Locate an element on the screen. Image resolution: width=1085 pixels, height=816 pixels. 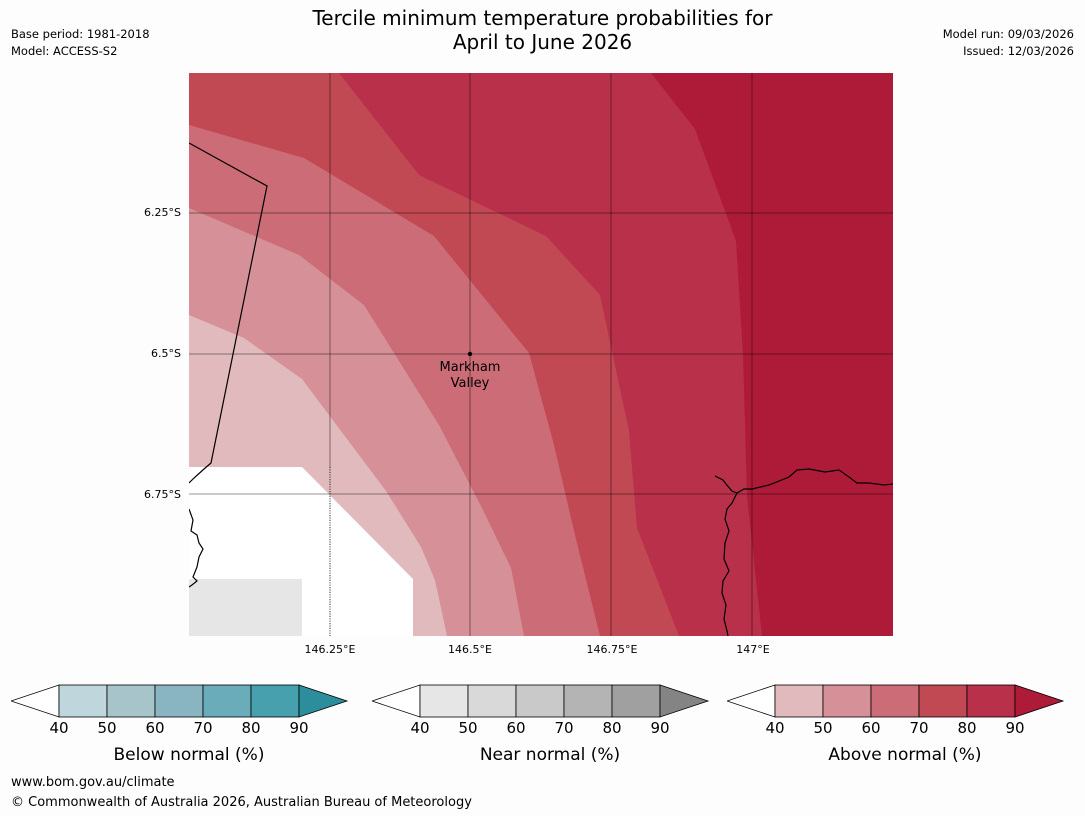
model-run: Model run: 09/03/2026 is located at coordinates (1008, 34).